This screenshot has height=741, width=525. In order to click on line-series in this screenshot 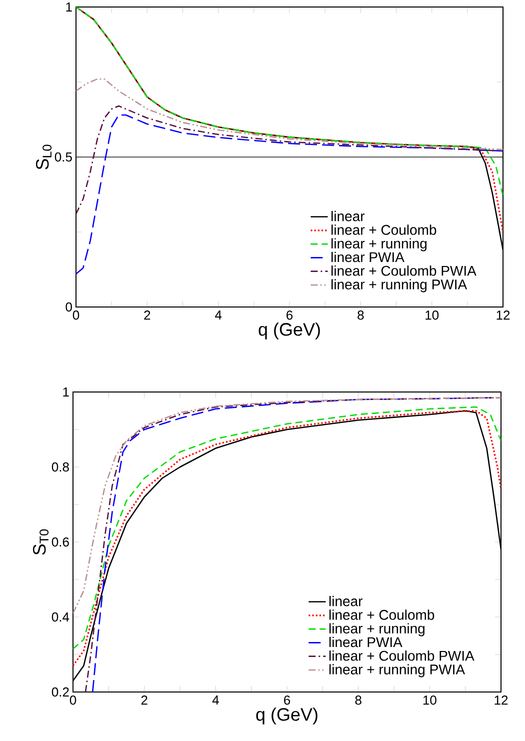, I will do `click(290, 114)`.